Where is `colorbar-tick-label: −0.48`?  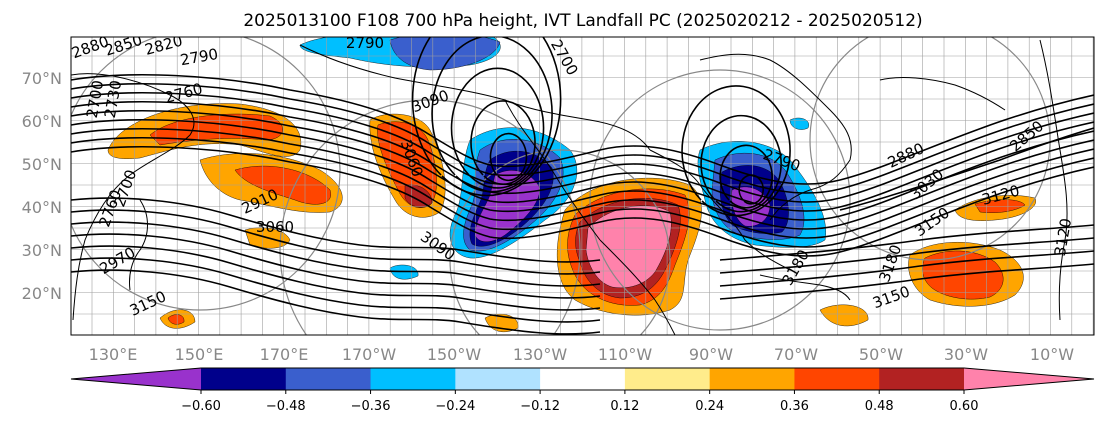 colorbar-tick-label: −0.48 is located at coordinates (286, 406).